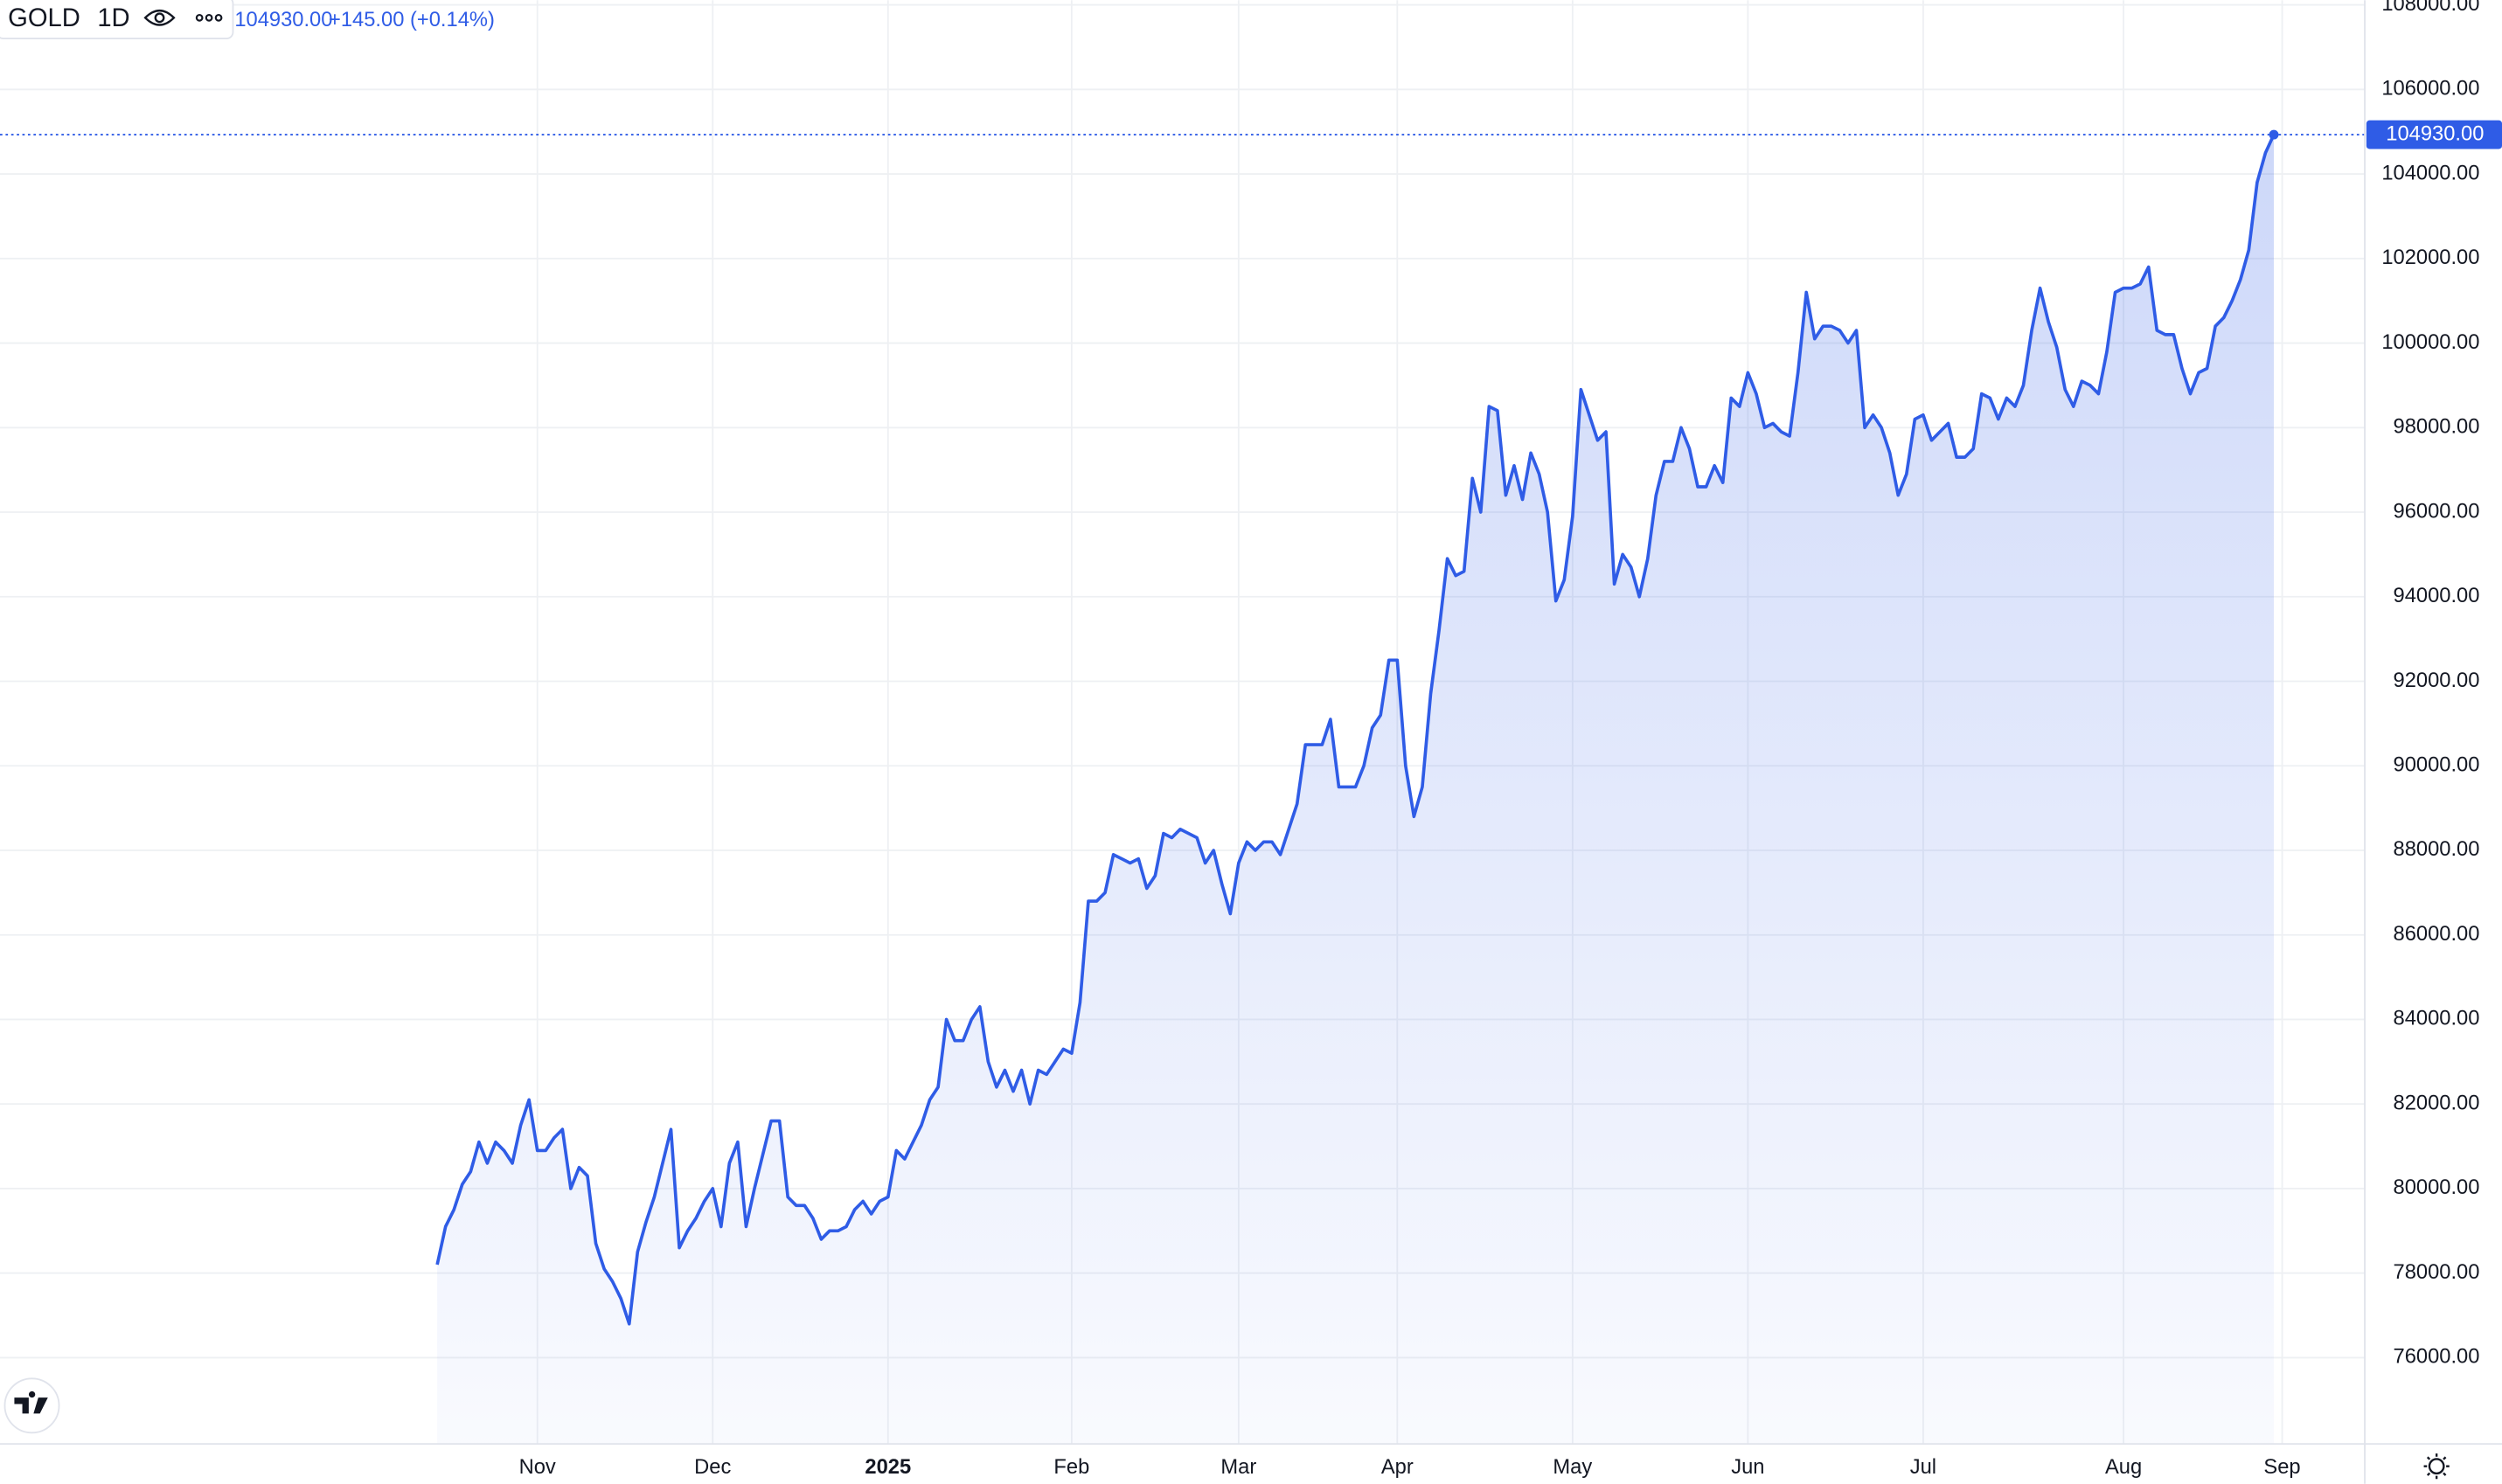  I want to click on y-tick-label: 100000.00, so click(2430, 342).